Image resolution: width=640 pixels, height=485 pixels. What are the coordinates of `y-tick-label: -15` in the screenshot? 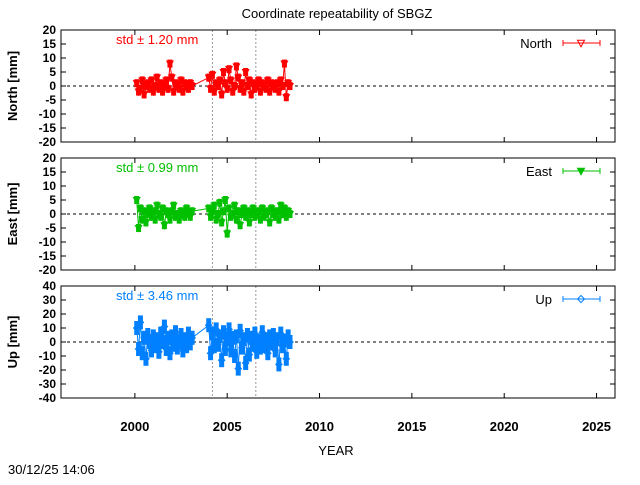 It's located at (48, 256).